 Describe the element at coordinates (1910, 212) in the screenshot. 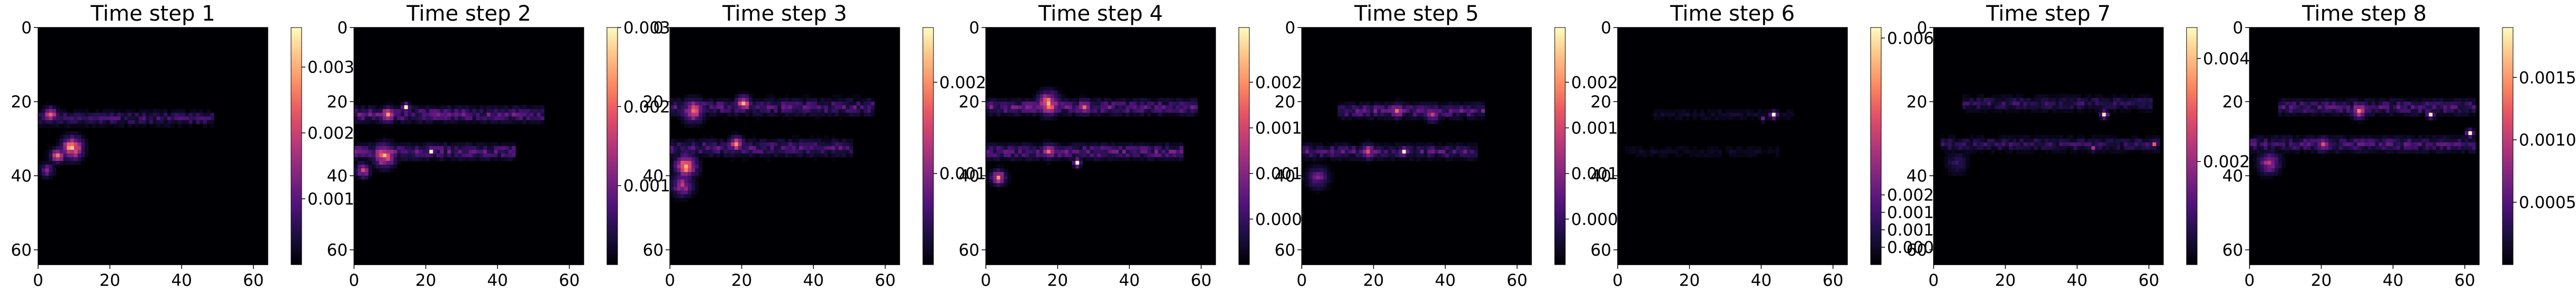

I see `colorbar-tick-label: 0.001` at that location.